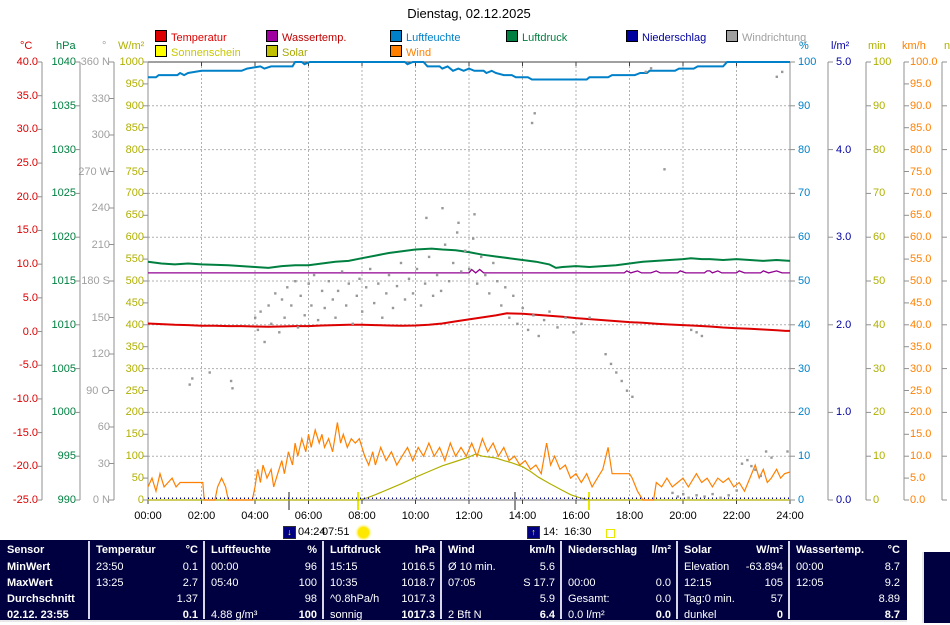 The image size is (950, 625). I want to click on time-label: 00:00, so click(148, 516).